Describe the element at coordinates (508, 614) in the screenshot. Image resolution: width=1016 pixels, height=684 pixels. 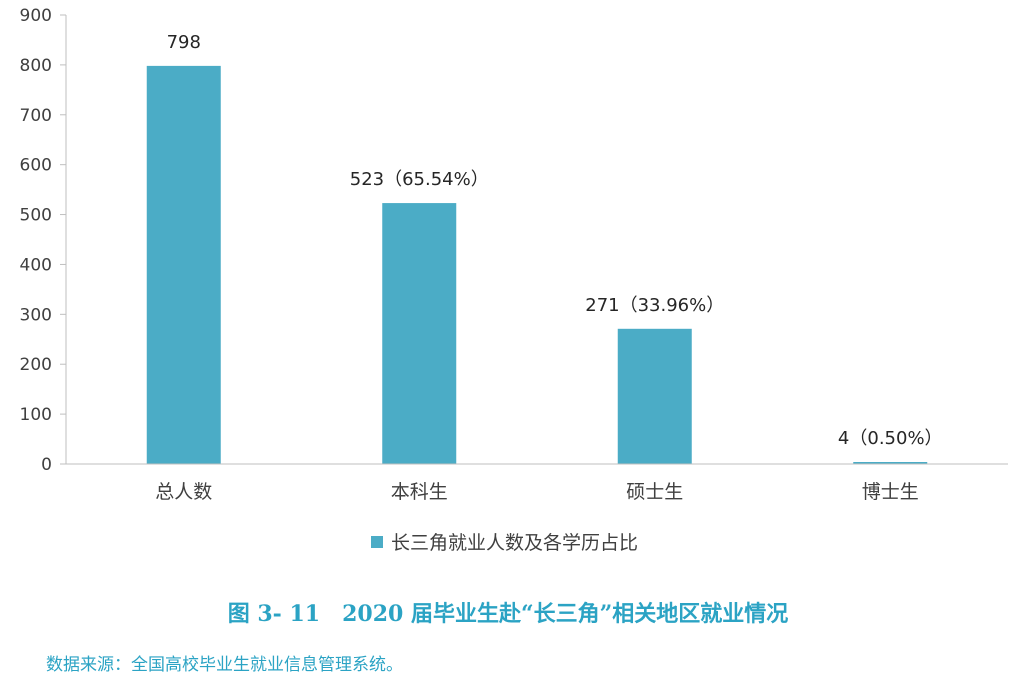
I see `figure-caption: 图 3- 11 2020 届毕业生赴“长三角”相关地区就业情况` at that location.